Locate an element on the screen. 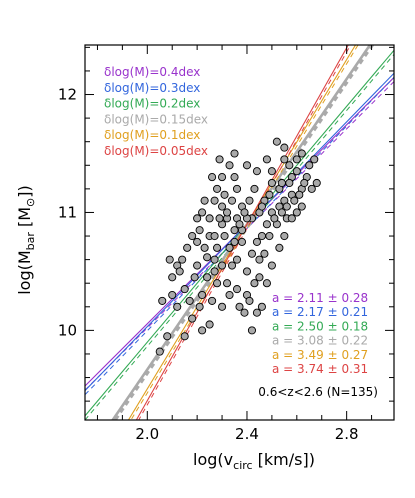  x-tick-label: 2.8 is located at coordinates (347, 434).